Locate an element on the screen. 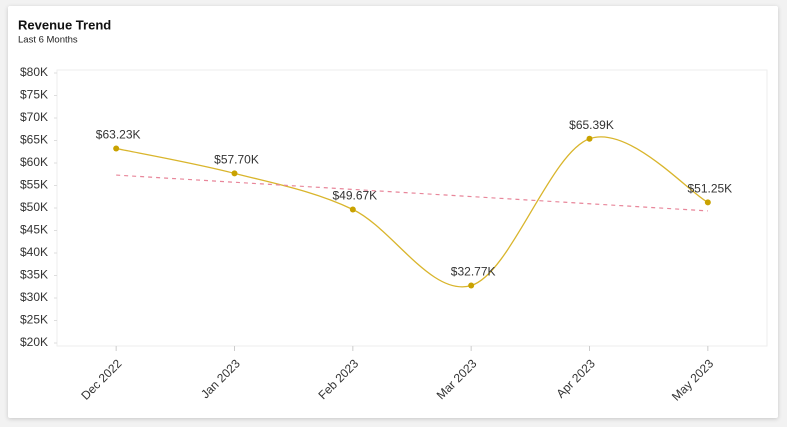  y-tick-label: $25K is located at coordinates (34, 320).